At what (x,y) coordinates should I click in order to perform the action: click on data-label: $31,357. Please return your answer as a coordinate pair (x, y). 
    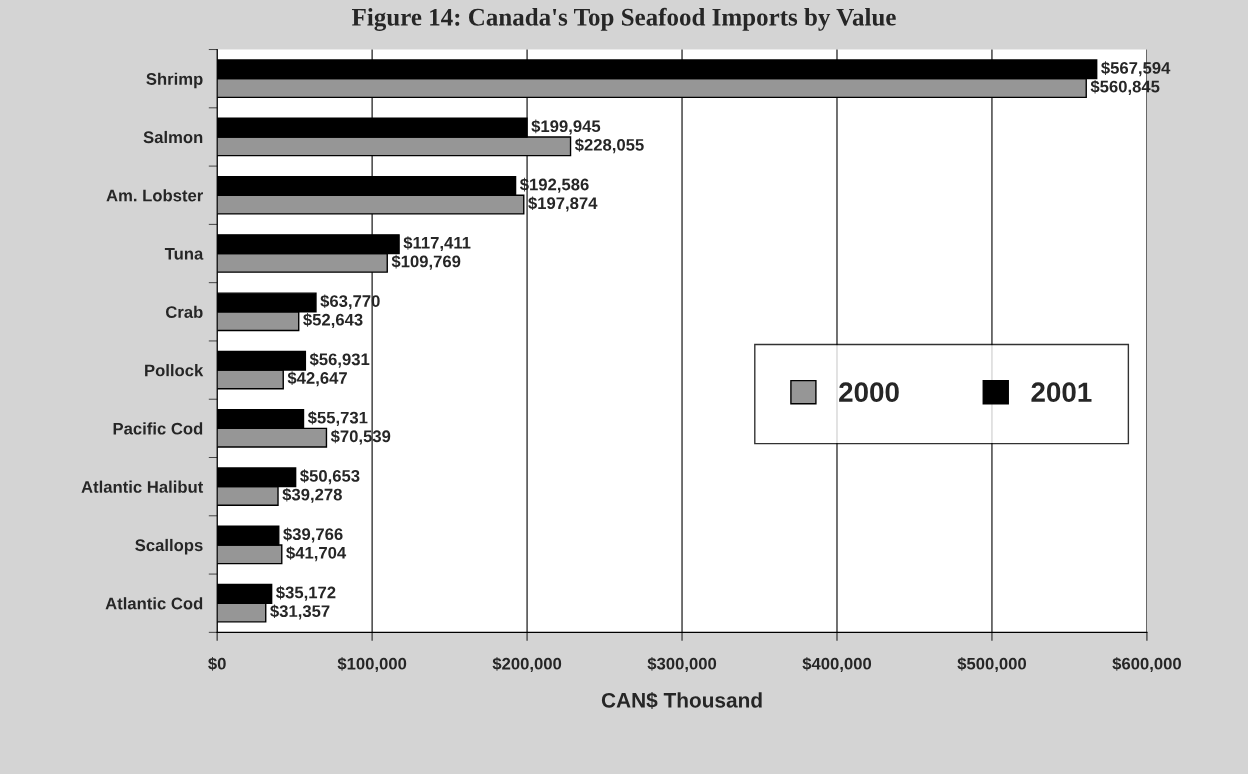
    Looking at the image, I should click on (300, 612).